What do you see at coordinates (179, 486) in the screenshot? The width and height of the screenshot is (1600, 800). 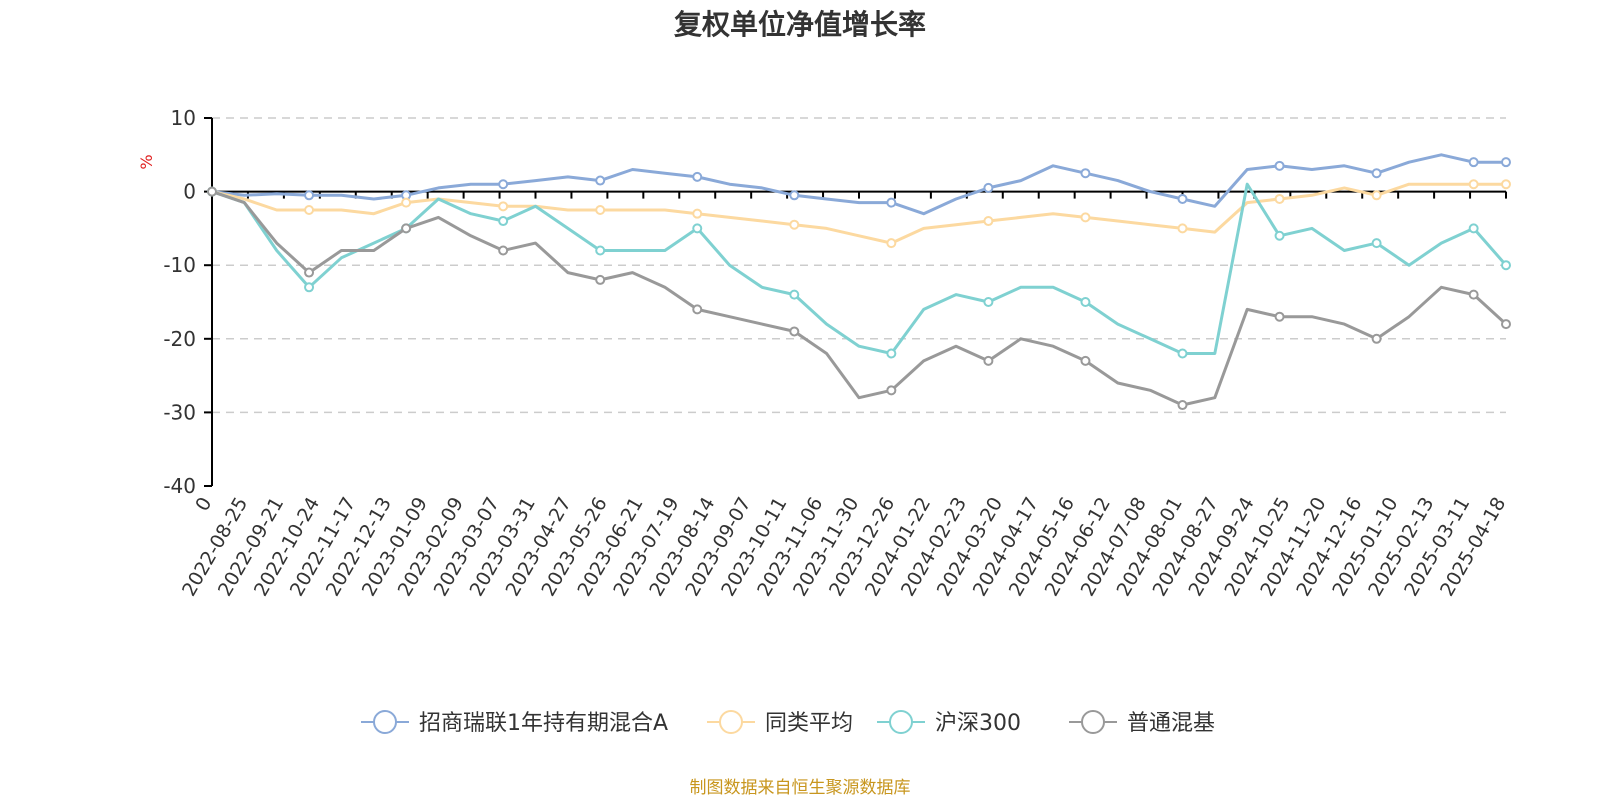 I see `y-tick-label: -40` at bounding box center [179, 486].